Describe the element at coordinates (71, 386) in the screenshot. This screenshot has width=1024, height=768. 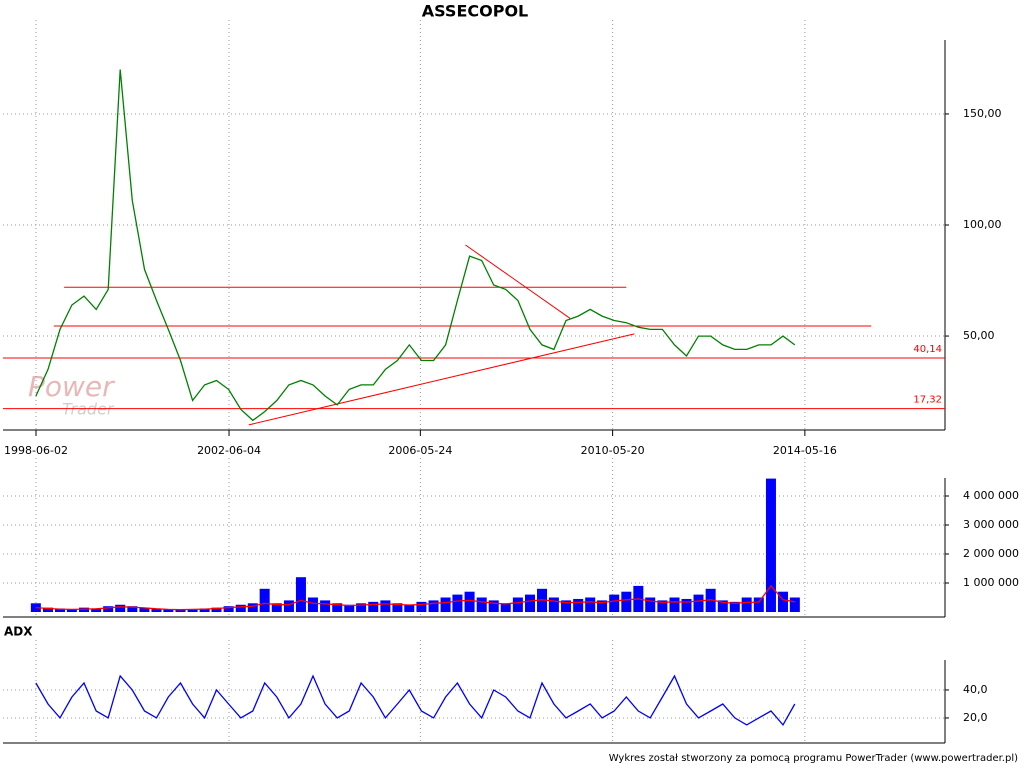
I see `watermark: Power` at that location.